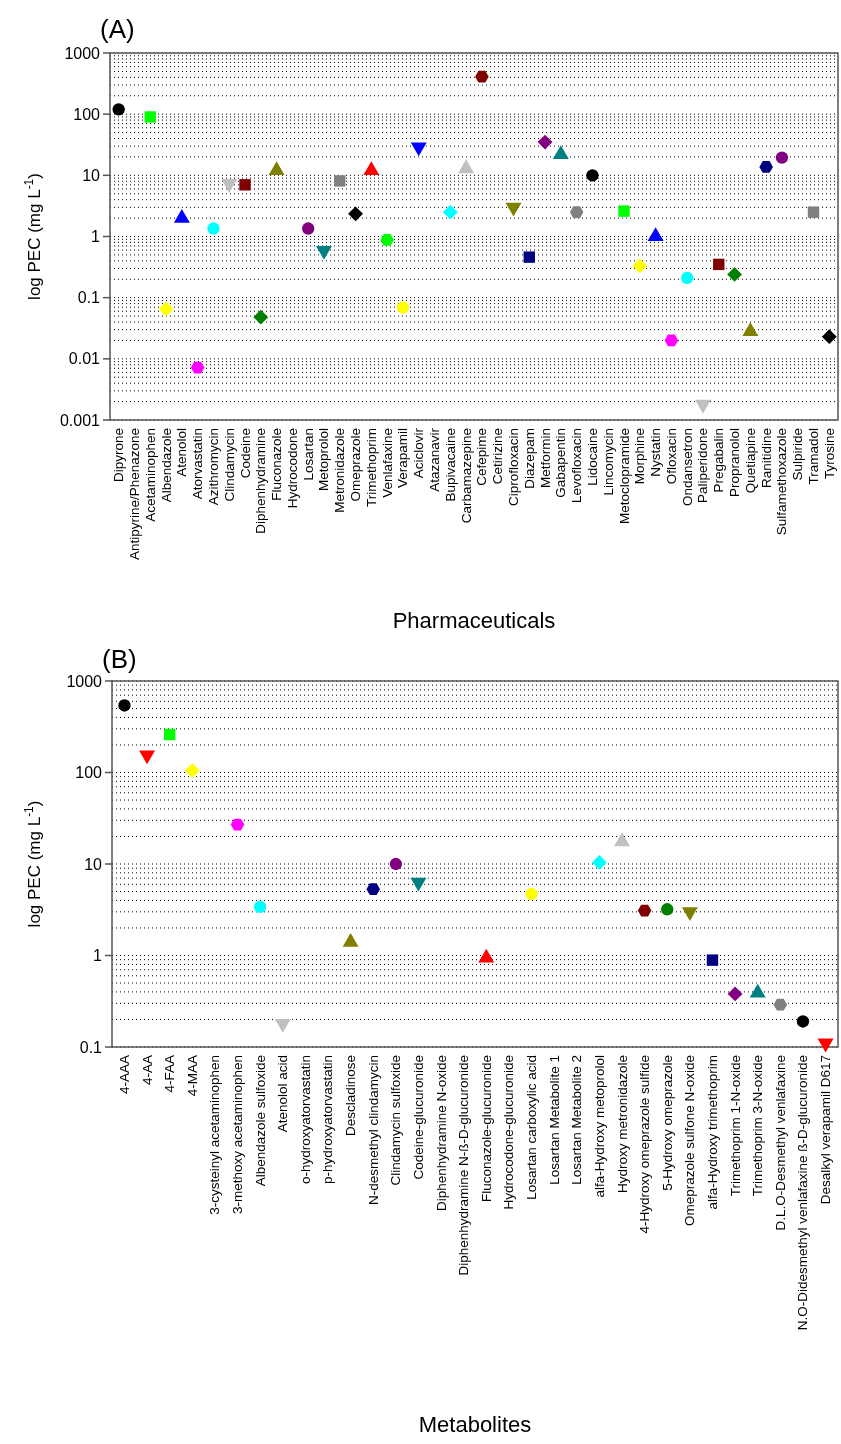 This screenshot has width=841, height=1444. I want to click on x-tick-label: Ondansetron, so click(687, 467).